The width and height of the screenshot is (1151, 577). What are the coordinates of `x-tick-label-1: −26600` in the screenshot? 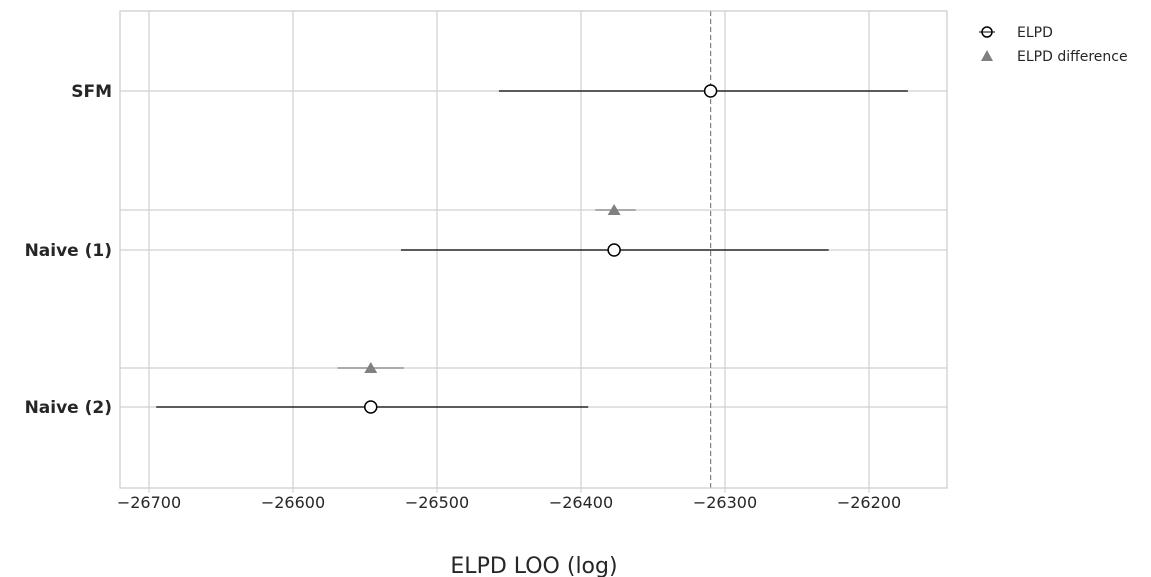 It's located at (293, 502).